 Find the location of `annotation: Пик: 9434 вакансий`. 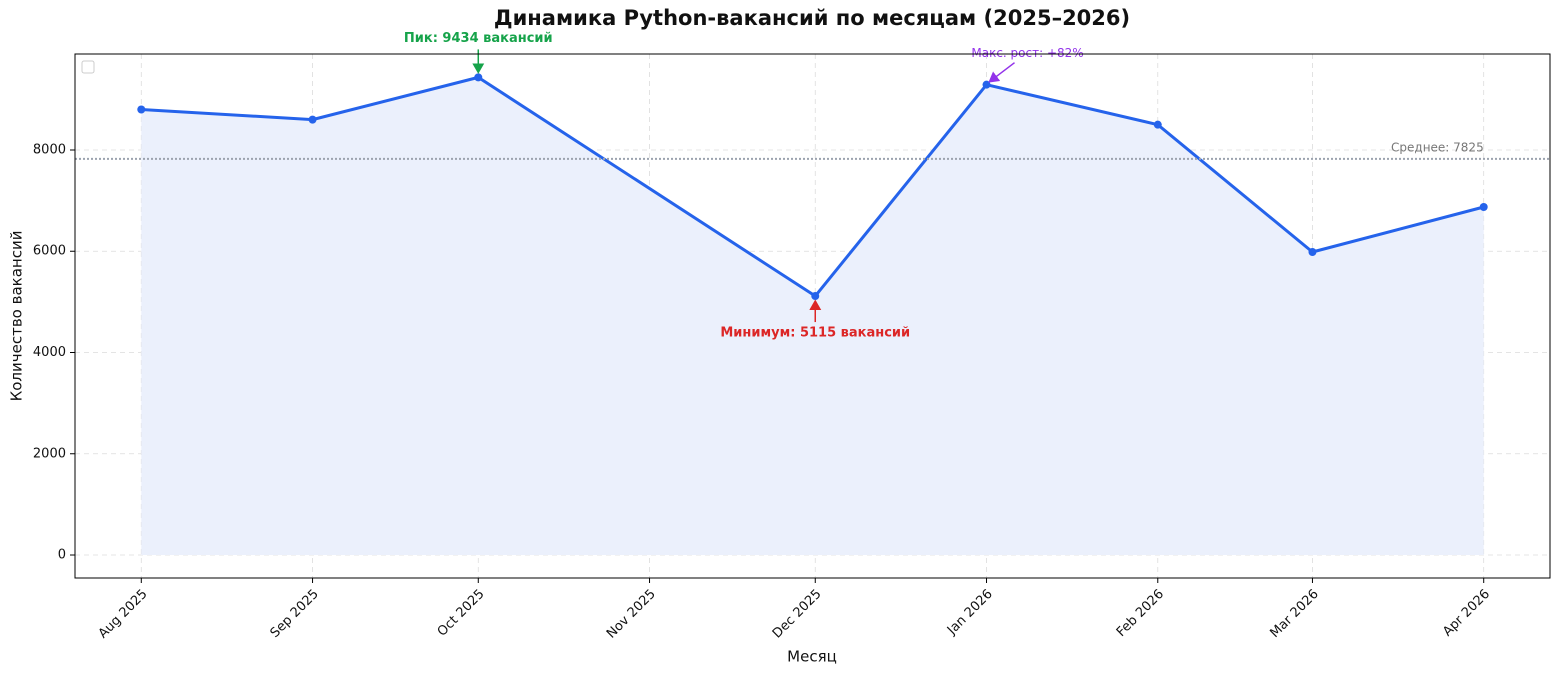

annotation: Пик: 9434 вакансий is located at coordinates (478, 38).